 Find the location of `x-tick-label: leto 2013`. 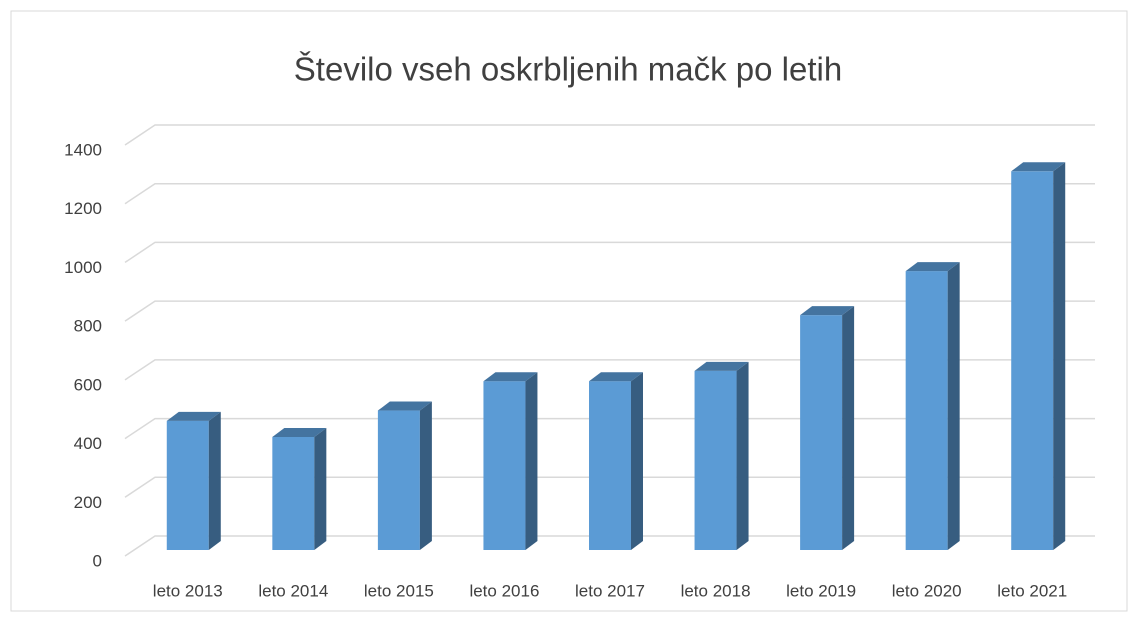

x-tick-label: leto 2013 is located at coordinates (188, 590).